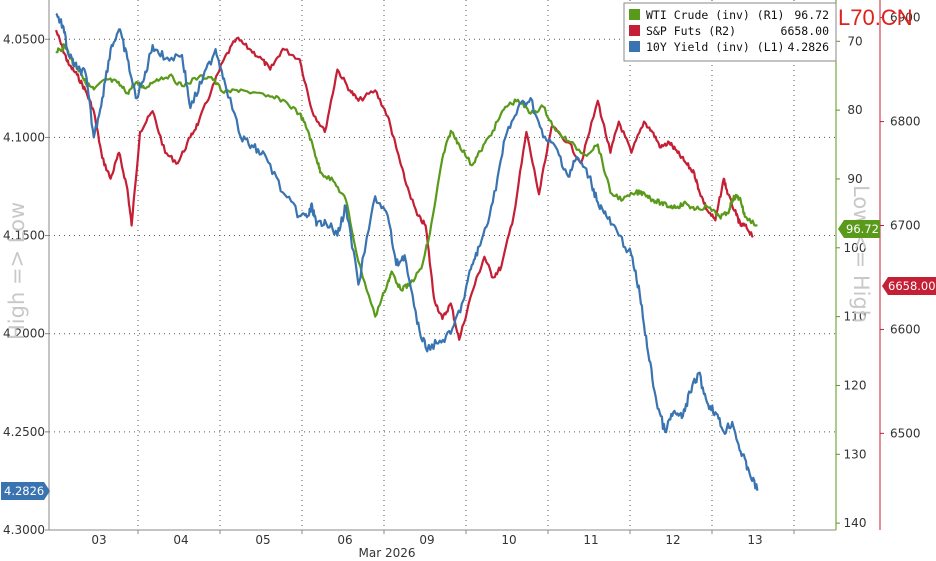 Image resolution: width=936 pixels, height=561 pixels. I want to click on x-tick-label-0: 03, so click(98, 540).